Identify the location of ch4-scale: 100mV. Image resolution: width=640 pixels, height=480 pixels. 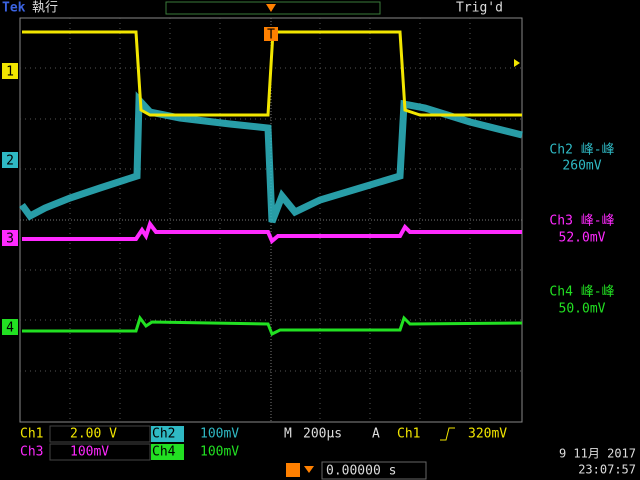
(219, 452).